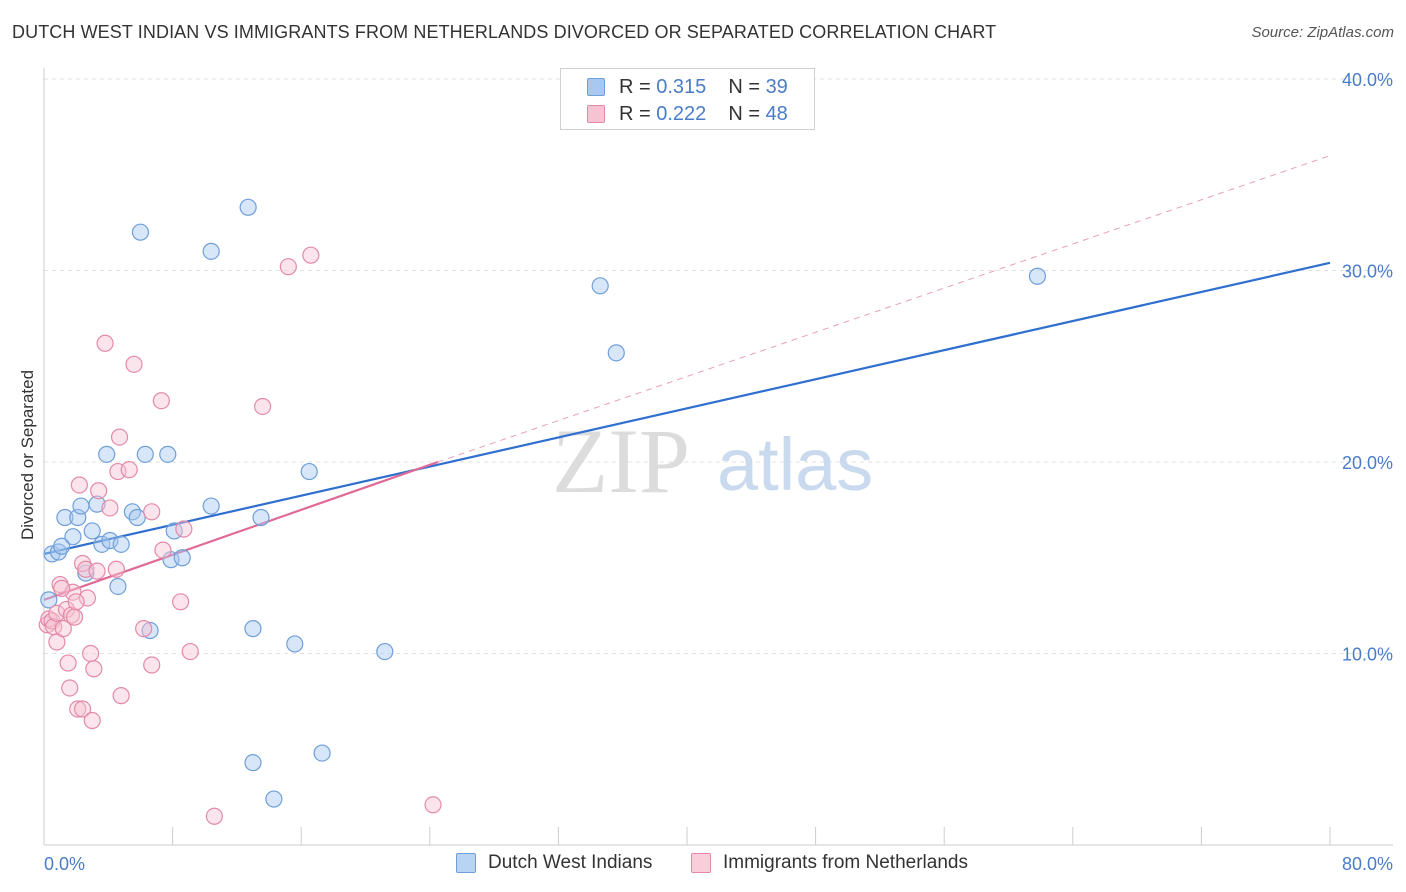  What do you see at coordinates (1322, 32) in the screenshot?
I see `source-label: Source: ZipAtlas.com` at bounding box center [1322, 32].